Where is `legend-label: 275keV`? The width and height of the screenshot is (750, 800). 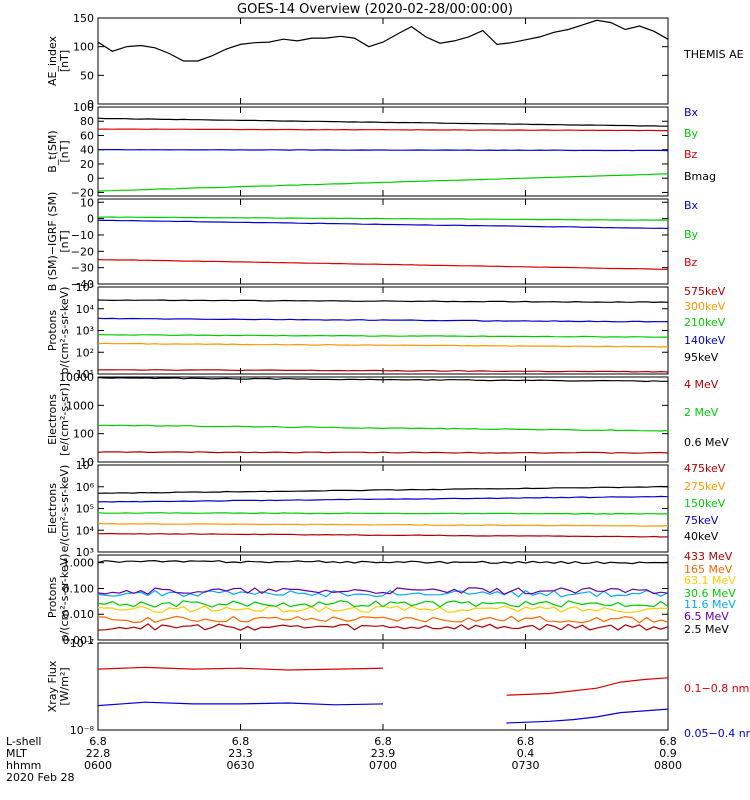 legend-label: 275keV is located at coordinates (705, 486).